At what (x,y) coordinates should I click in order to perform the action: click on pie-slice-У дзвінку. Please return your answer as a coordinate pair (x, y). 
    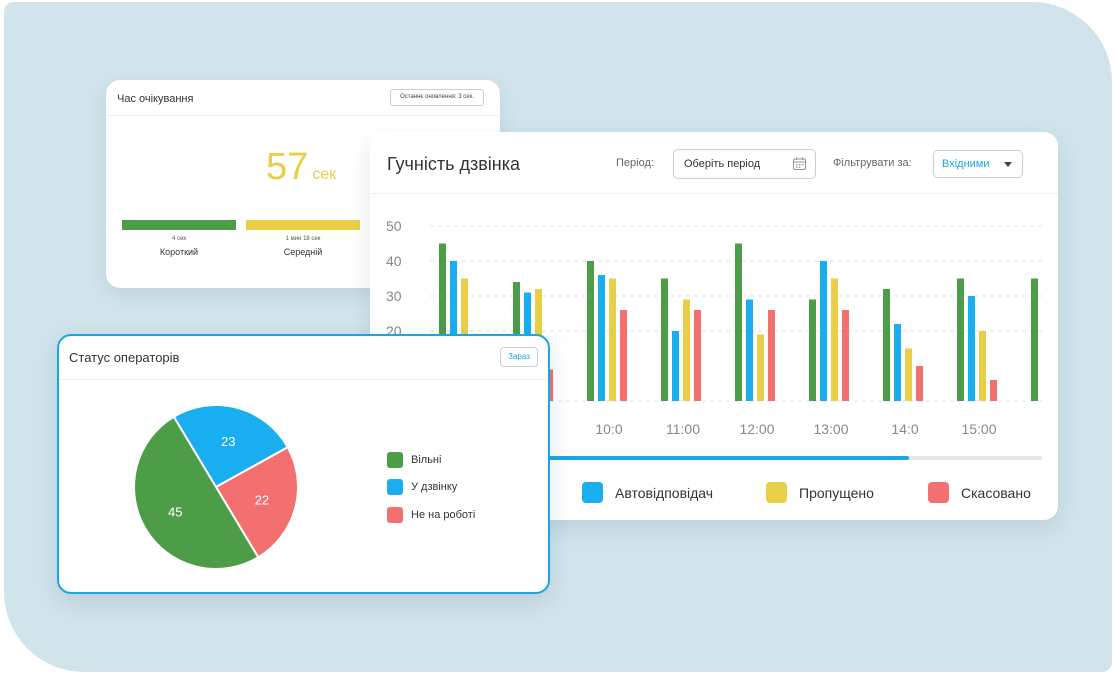
    Looking at the image, I should click on (231, 446).